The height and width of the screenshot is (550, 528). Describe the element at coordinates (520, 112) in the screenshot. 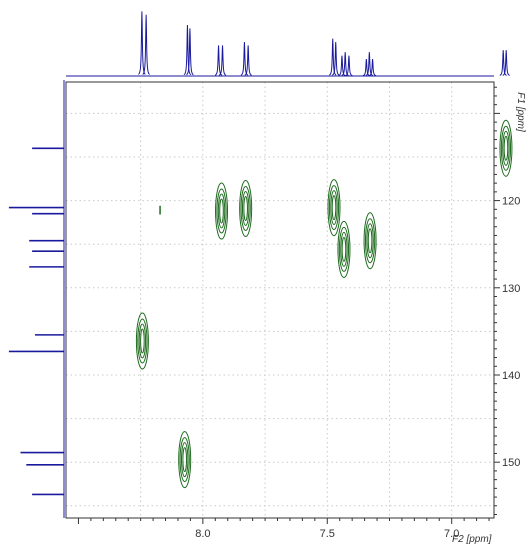

I see `y-axis-label: F1 [ppm]` at that location.